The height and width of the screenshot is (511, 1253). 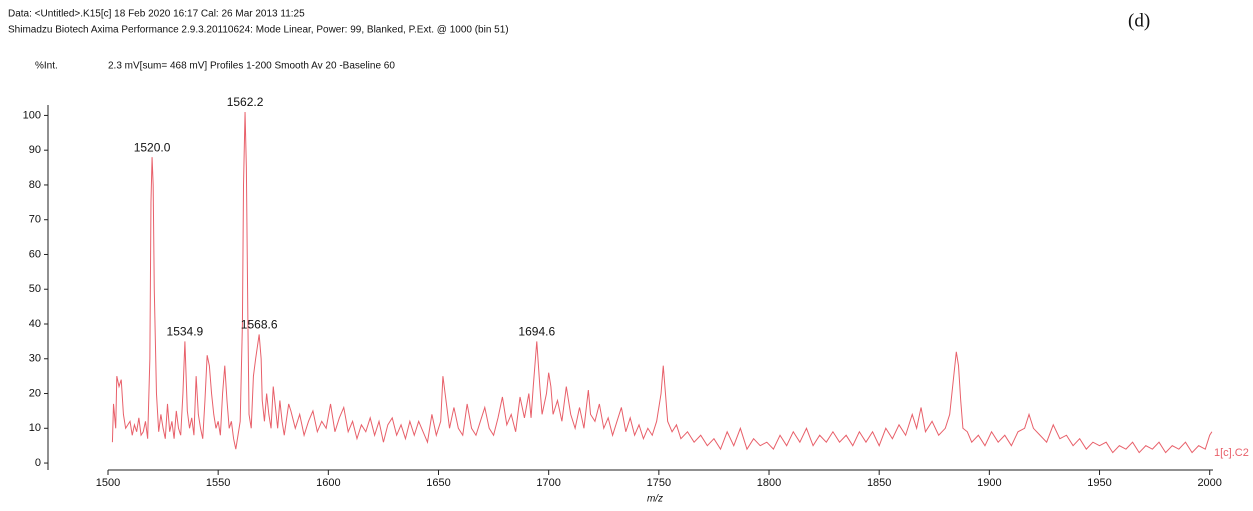 What do you see at coordinates (46, 66) in the screenshot?
I see `y-axis-label: %Int.` at bounding box center [46, 66].